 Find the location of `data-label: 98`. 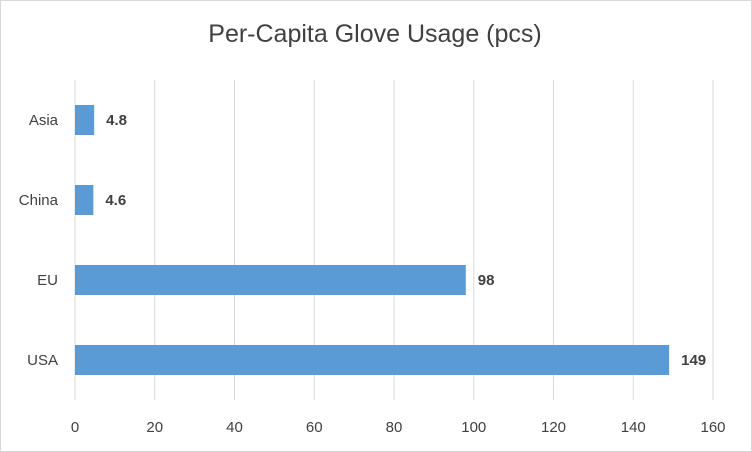

data-label: 98 is located at coordinates (486, 280).